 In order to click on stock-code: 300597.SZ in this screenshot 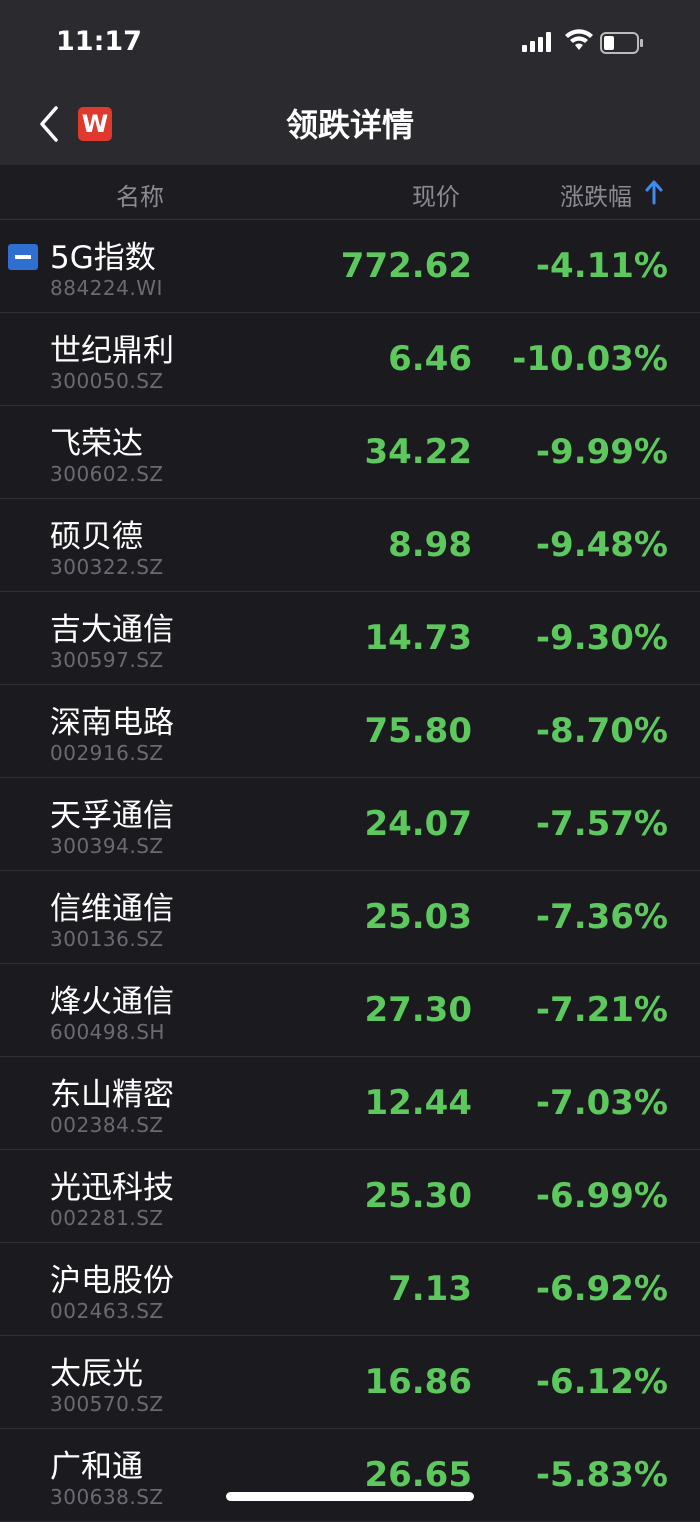, I will do `click(107, 660)`.